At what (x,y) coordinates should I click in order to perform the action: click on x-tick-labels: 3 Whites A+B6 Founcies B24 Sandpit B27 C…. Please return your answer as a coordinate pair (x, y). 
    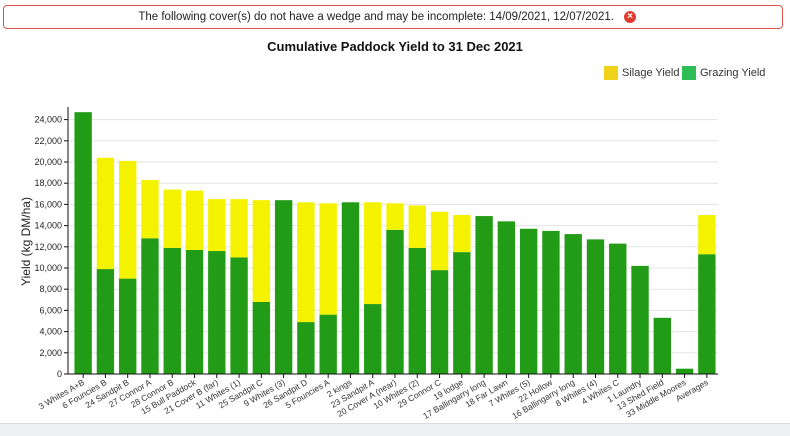
    Looking at the image, I should click on (373, 399).